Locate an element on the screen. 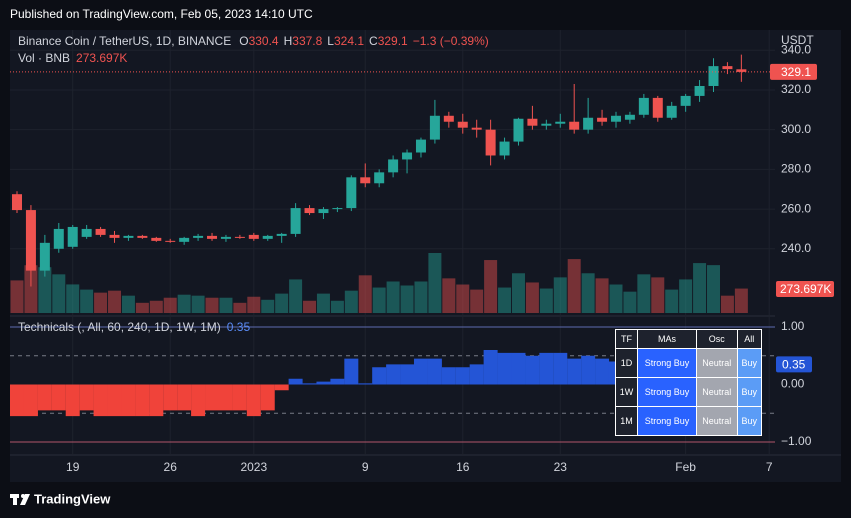 The width and height of the screenshot is (851, 518). last-price-tag is located at coordinates (793, 71).